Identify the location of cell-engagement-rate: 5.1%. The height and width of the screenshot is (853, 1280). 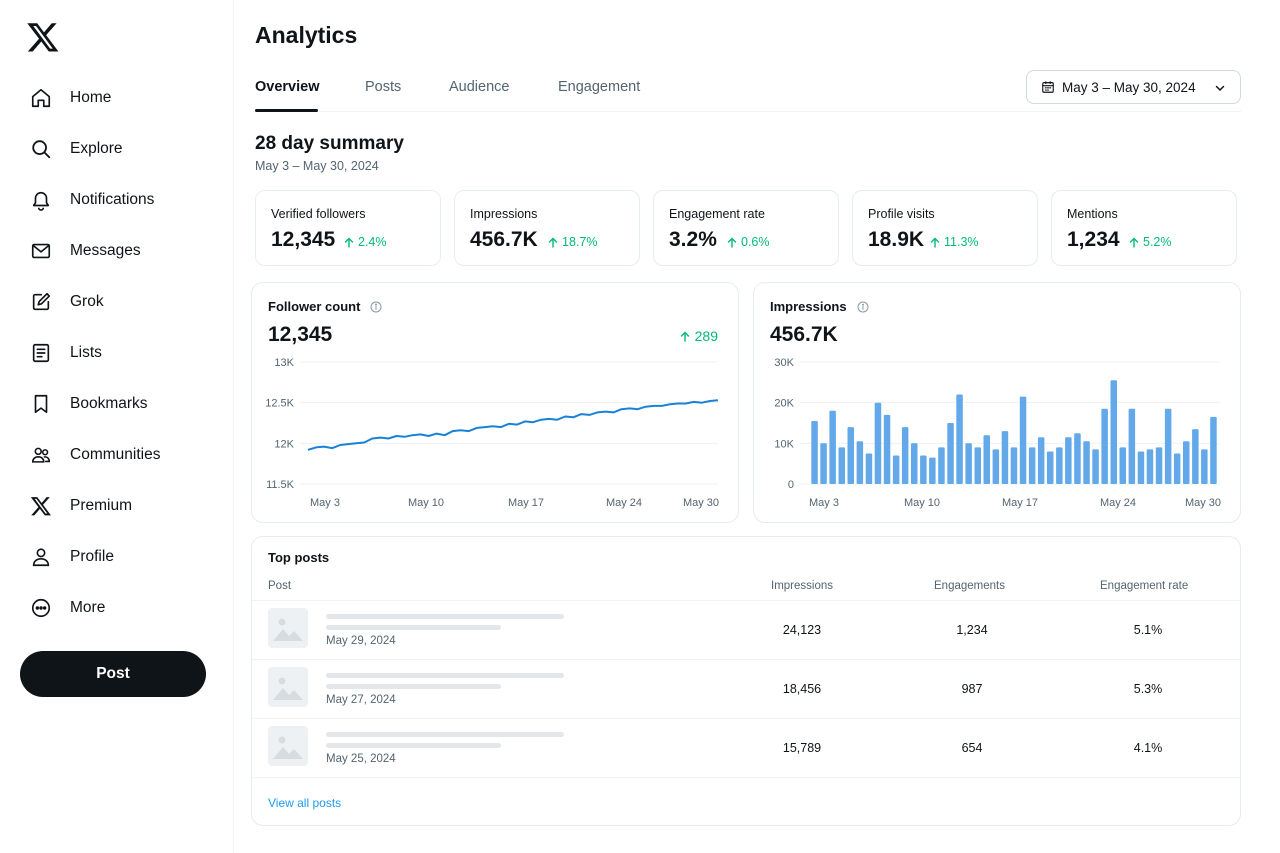
(1148, 630).